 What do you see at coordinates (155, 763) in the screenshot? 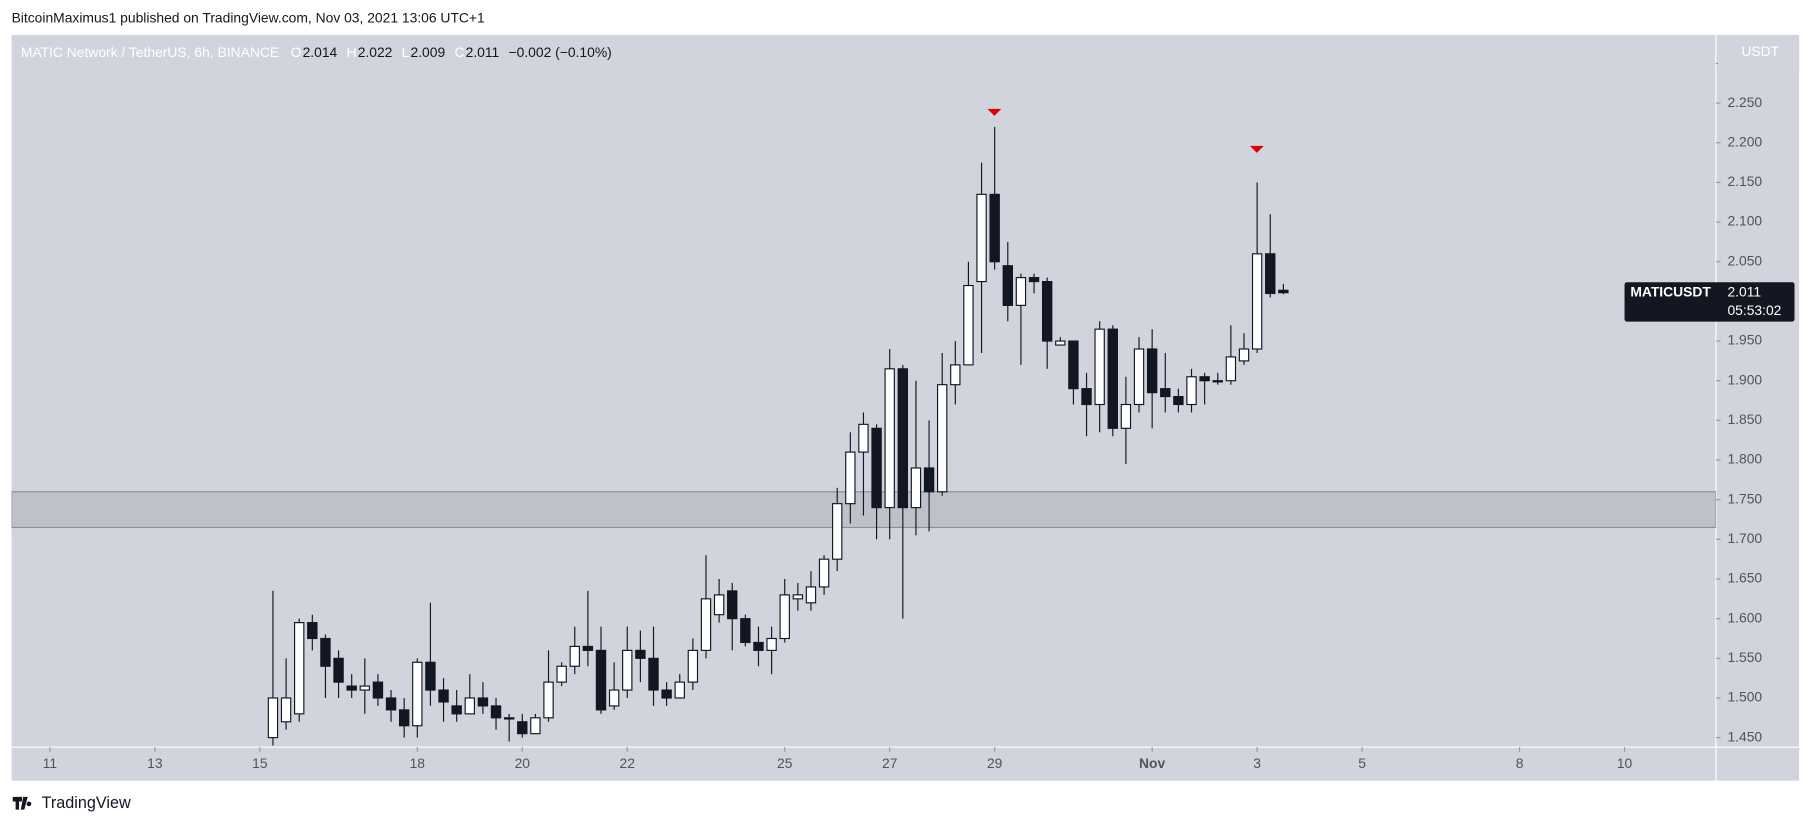
I see `x-tick-label: 13` at bounding box center [155, 763].